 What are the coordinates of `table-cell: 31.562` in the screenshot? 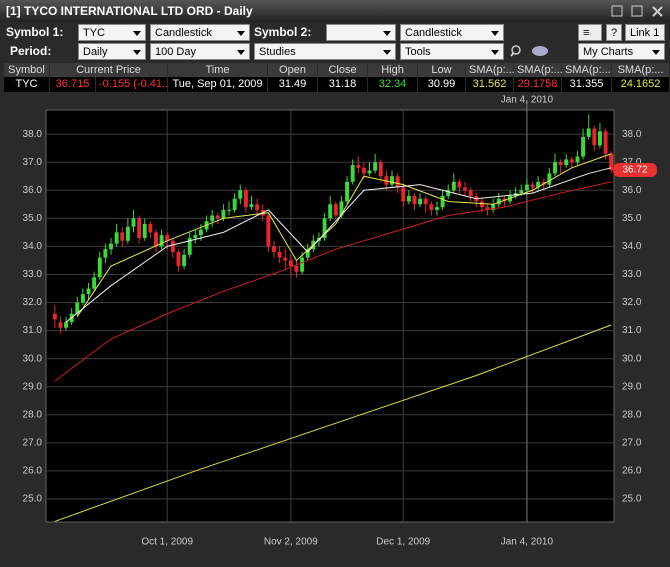 It's located at (489, 84).